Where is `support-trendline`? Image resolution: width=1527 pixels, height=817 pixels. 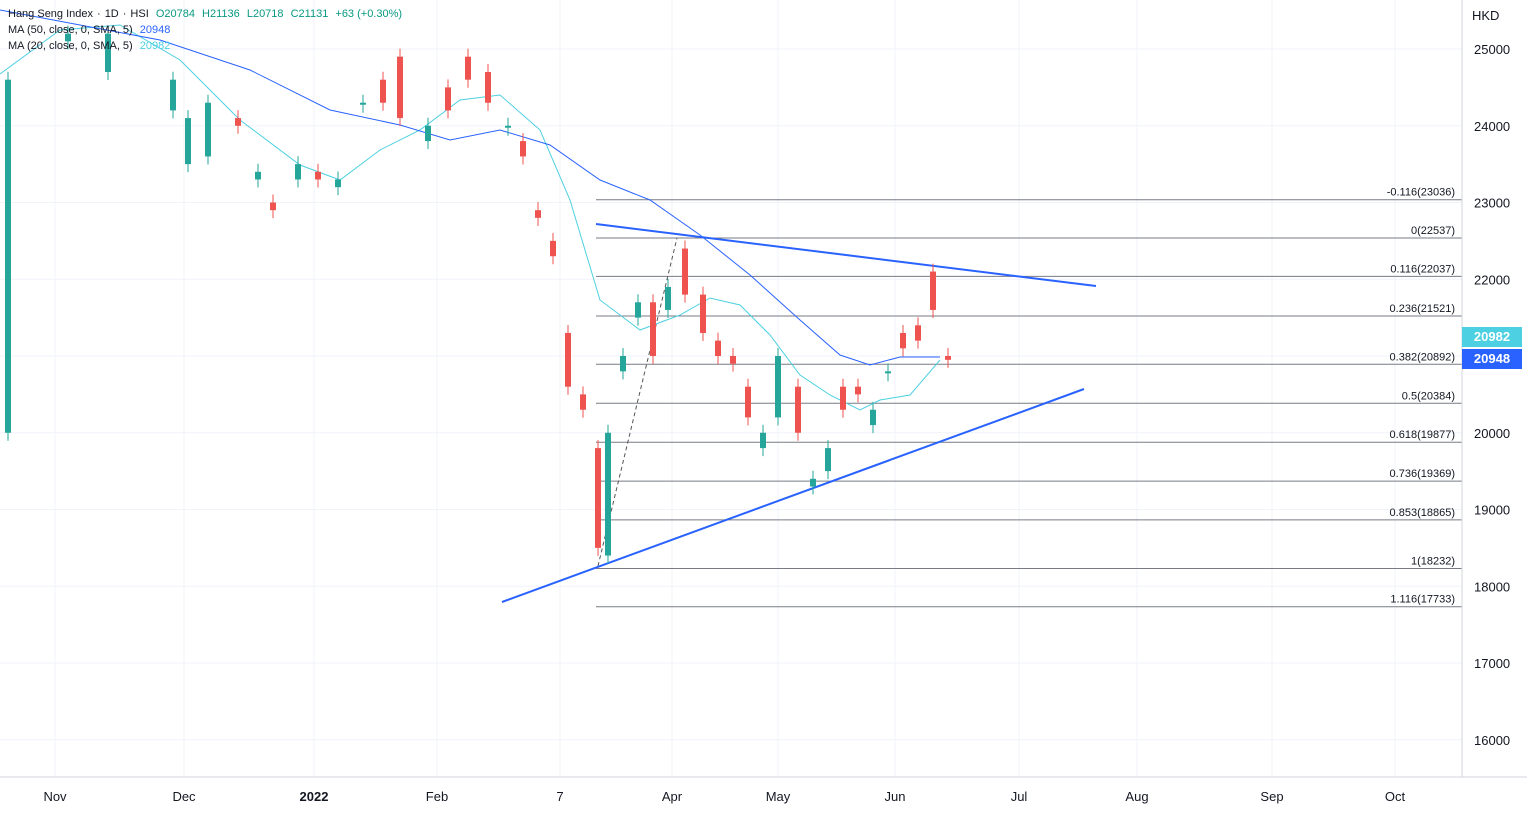
support-trendline is located at coordinates (793, 495).